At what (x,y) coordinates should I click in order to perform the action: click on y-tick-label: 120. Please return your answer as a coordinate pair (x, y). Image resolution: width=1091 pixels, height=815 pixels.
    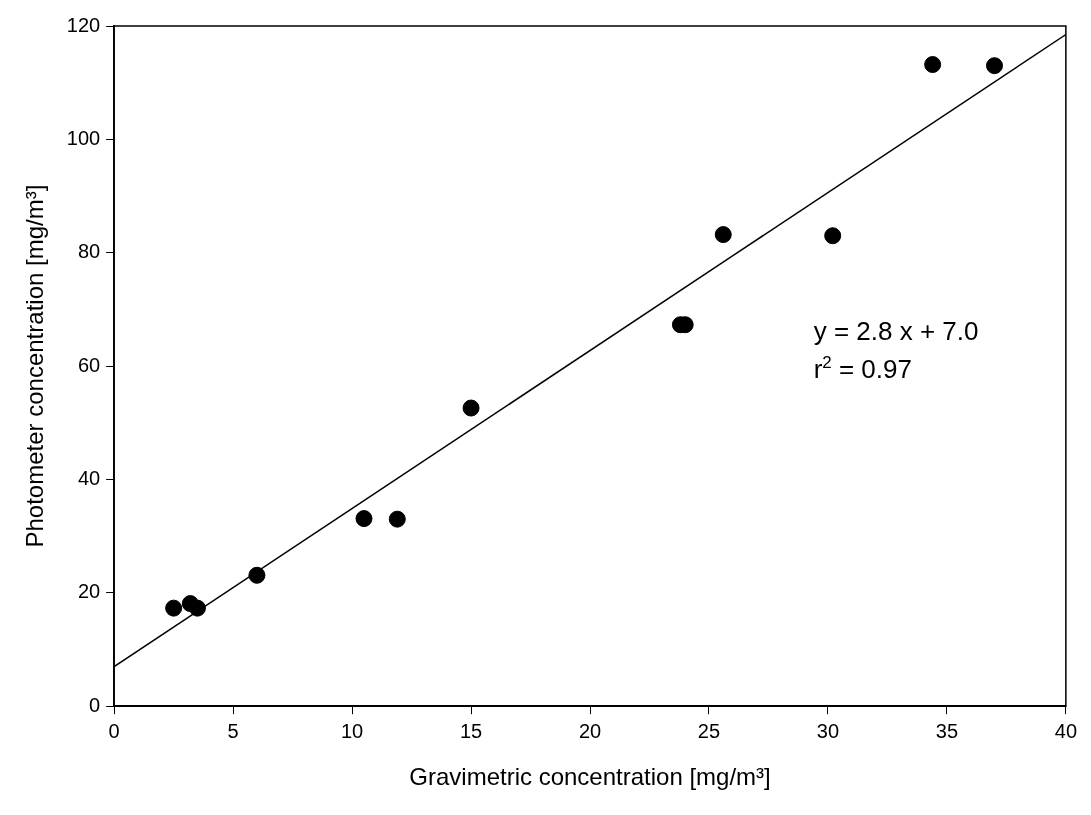
    Looking at the image, I should click on (83, 24).